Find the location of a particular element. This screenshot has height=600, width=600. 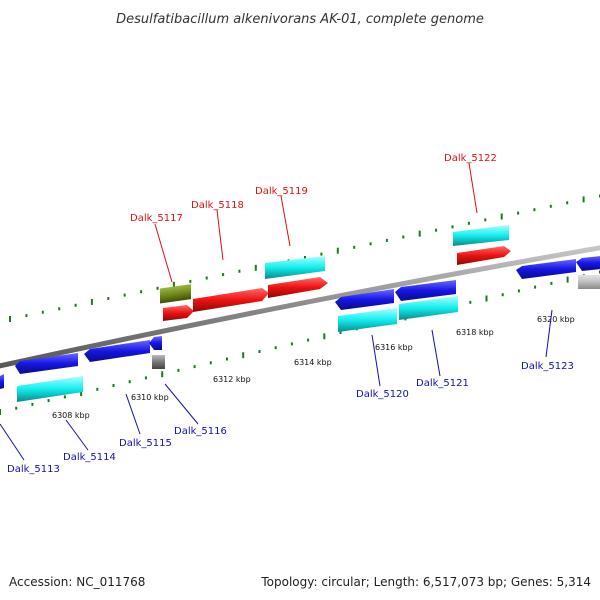

ruler-tick-label: 6312 kbp is located at coordinates (232, 379).